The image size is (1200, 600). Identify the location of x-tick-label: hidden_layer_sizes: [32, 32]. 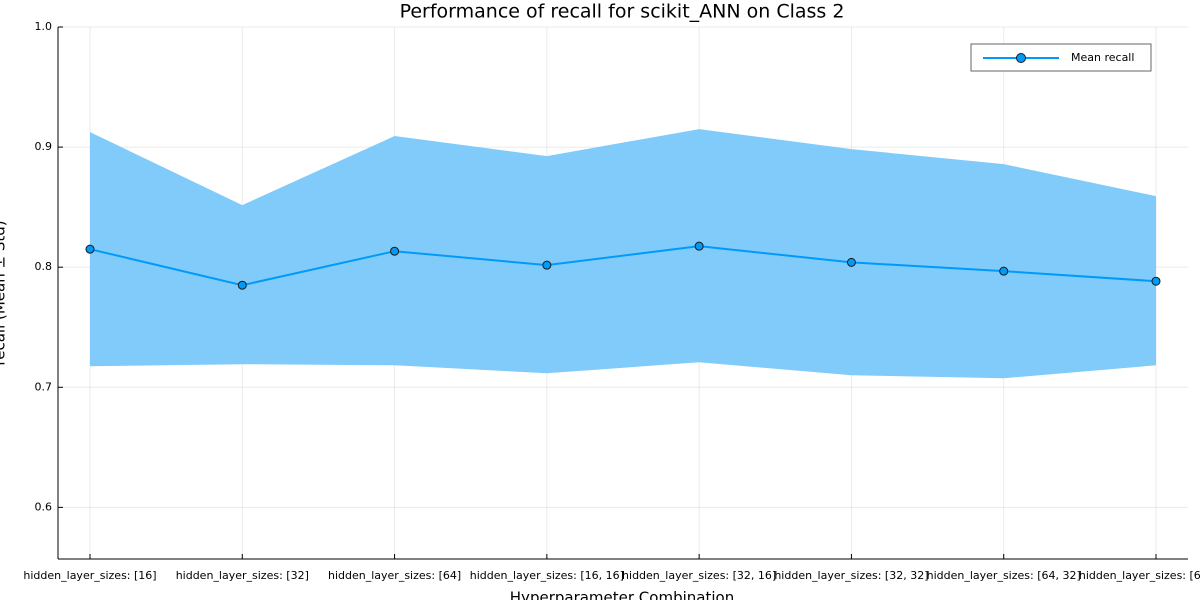
(851, 575).